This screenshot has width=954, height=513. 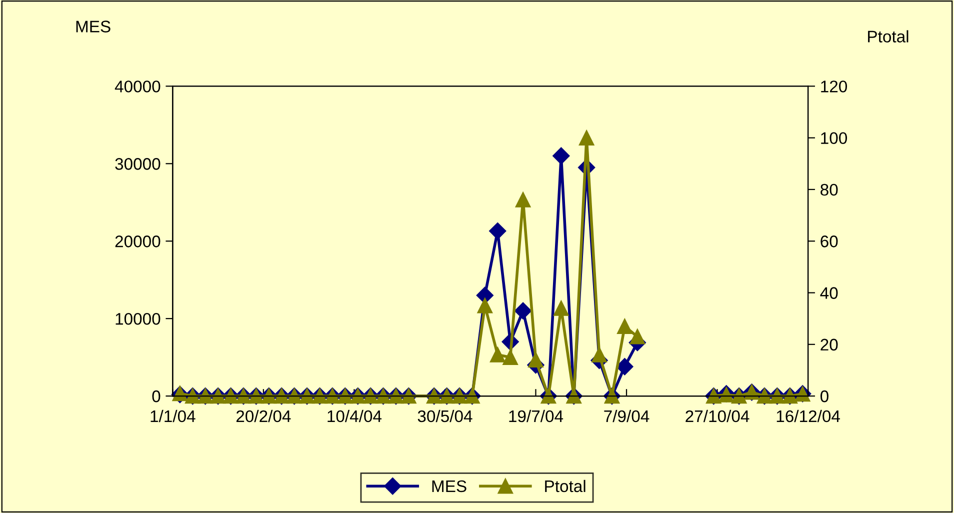 What do you see at coordinates (536, 416) in the screenshot?
I see `x-tick-label: 19/7/04` at bounding box center [536, 416].